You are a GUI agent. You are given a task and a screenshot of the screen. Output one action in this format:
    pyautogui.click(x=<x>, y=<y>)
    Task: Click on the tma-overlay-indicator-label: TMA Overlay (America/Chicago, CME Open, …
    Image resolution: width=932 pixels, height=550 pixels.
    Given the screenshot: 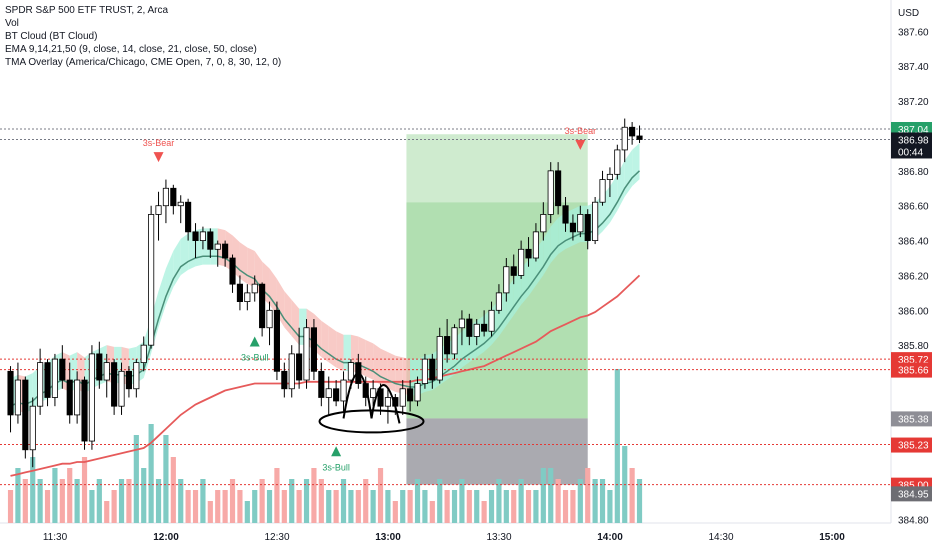 What is the action you would take?
    pyautogui.click(x=143, y=62)
    